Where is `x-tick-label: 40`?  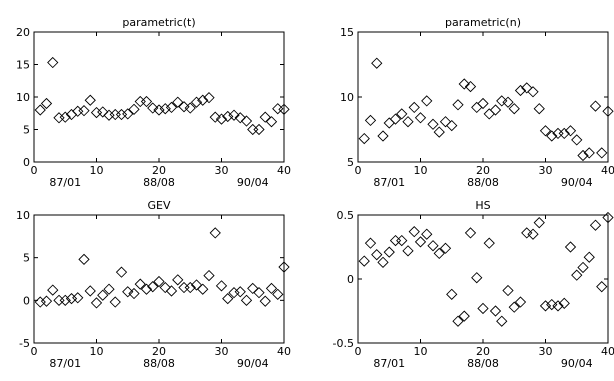
x-tick-label: 40 is located at coordinates (607, 170).